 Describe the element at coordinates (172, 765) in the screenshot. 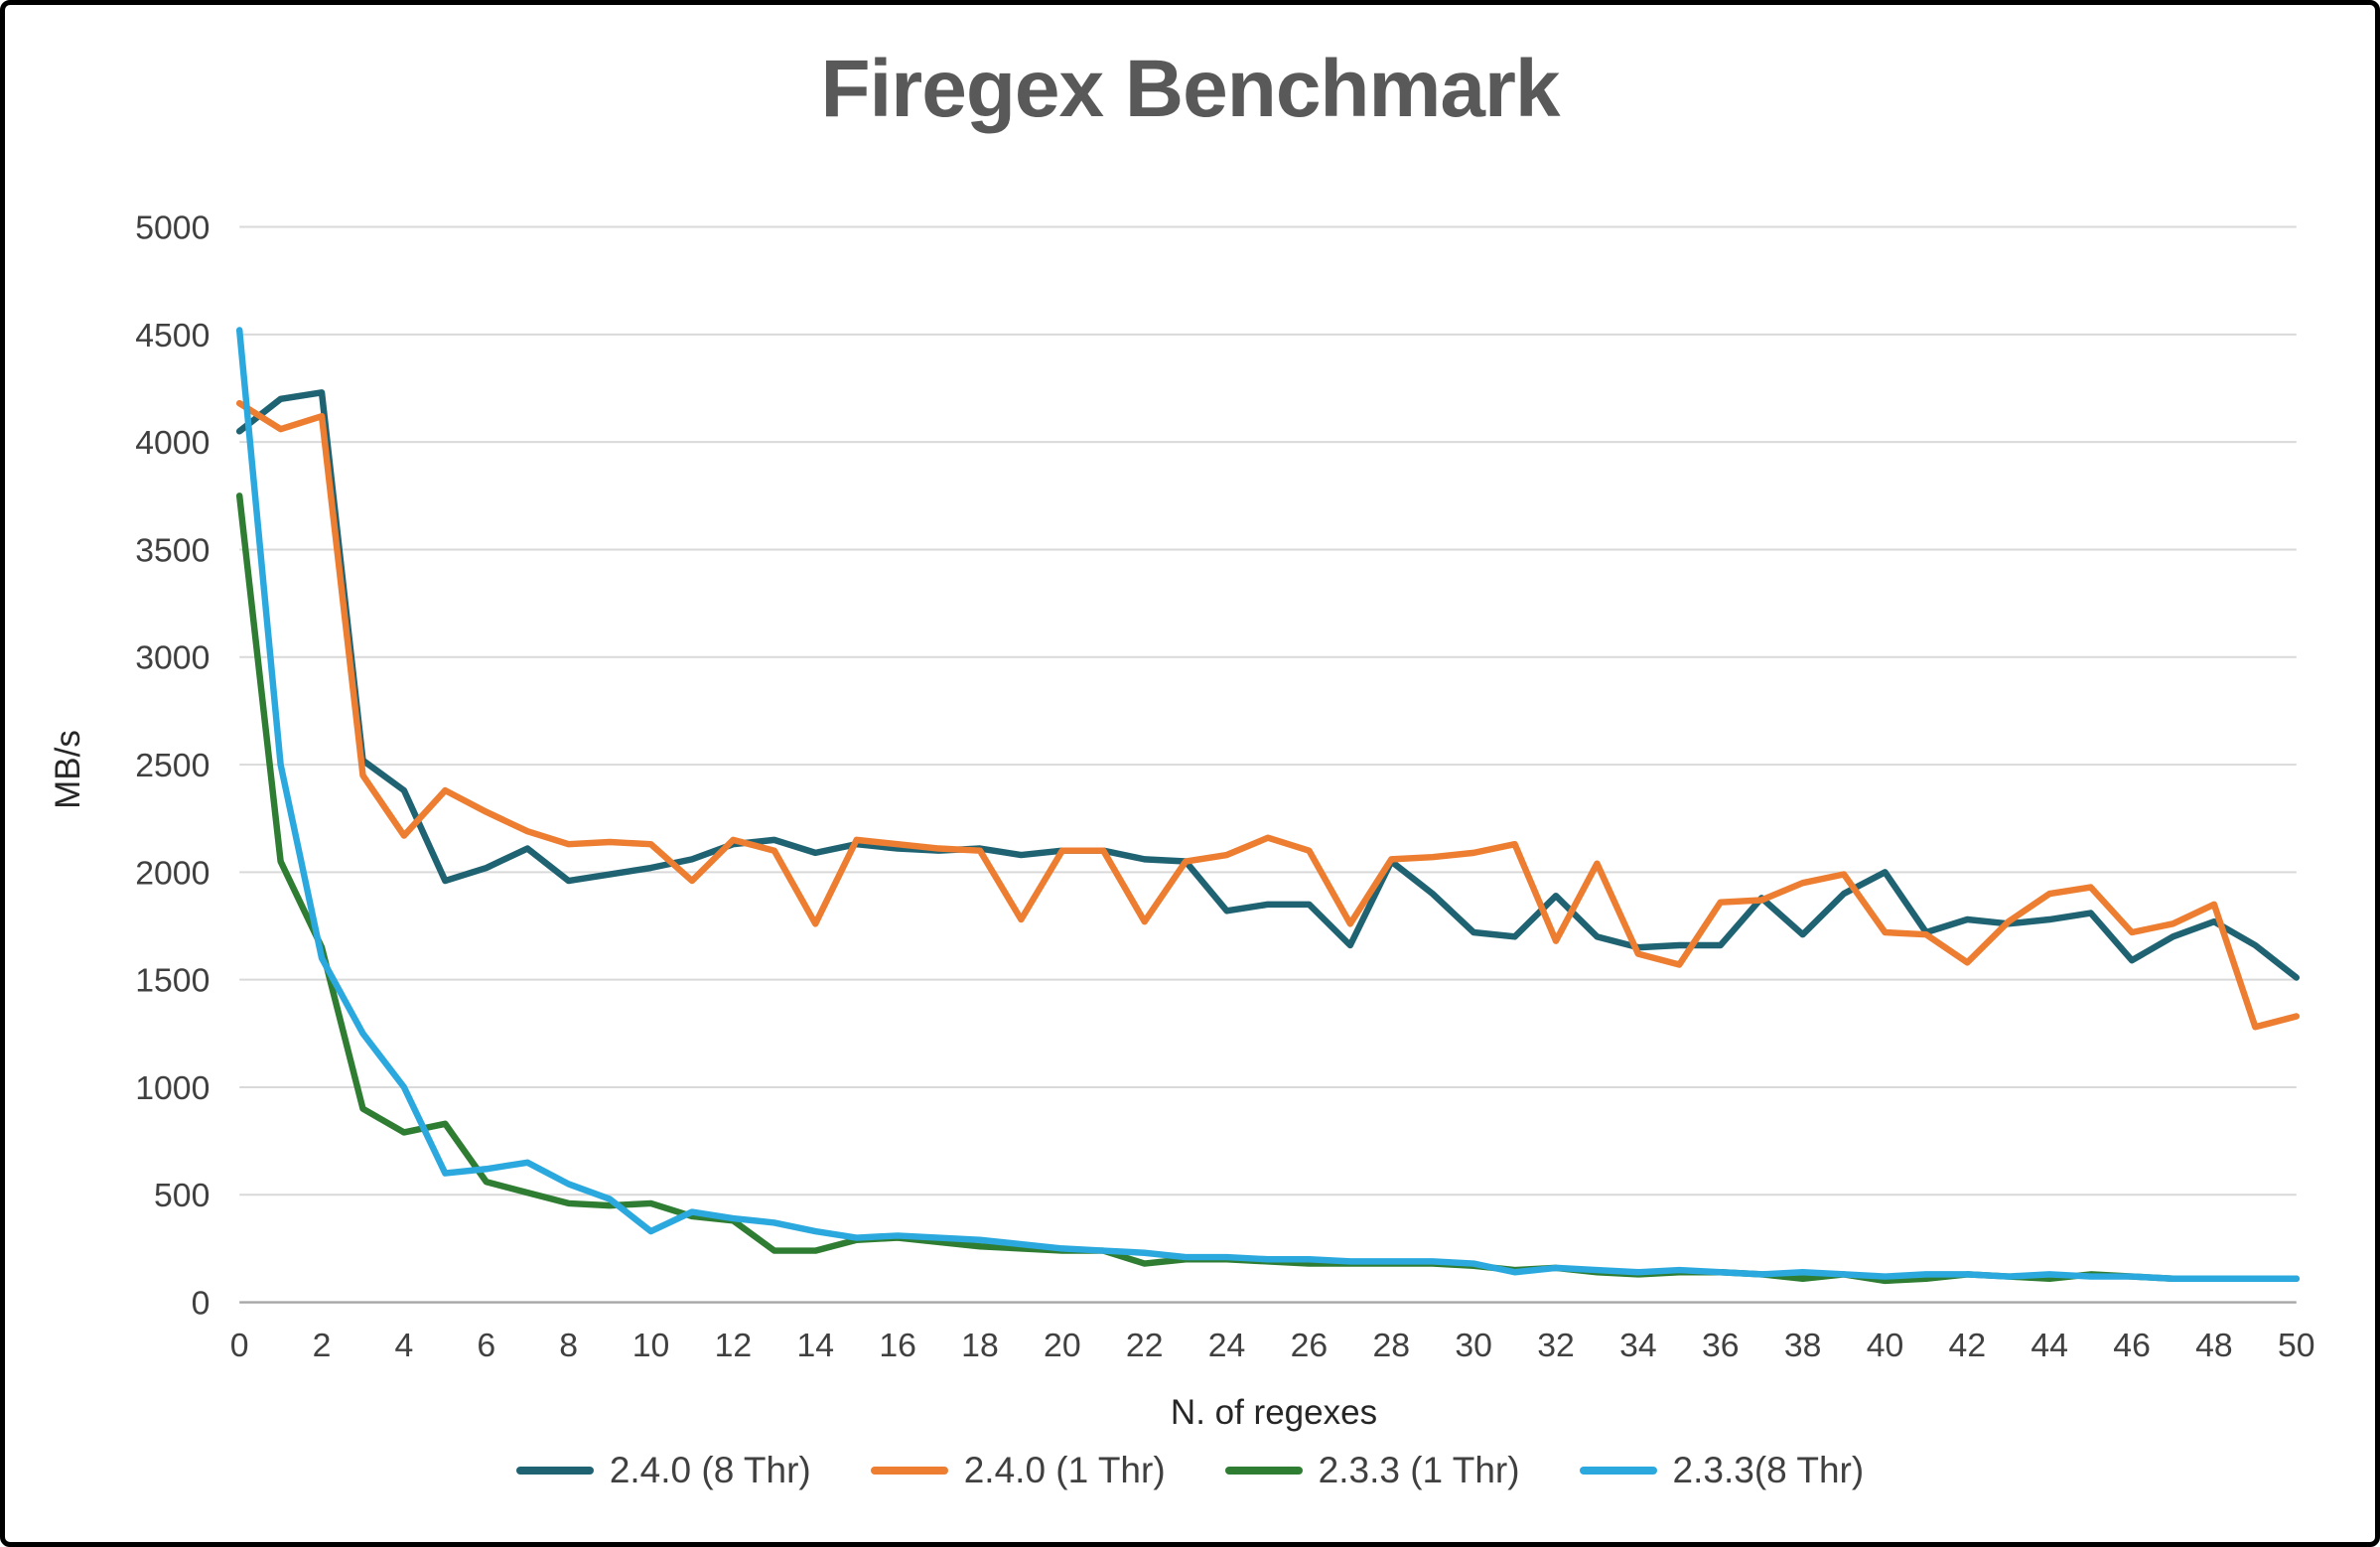

I see `y-tick-label: 2500` at that location.